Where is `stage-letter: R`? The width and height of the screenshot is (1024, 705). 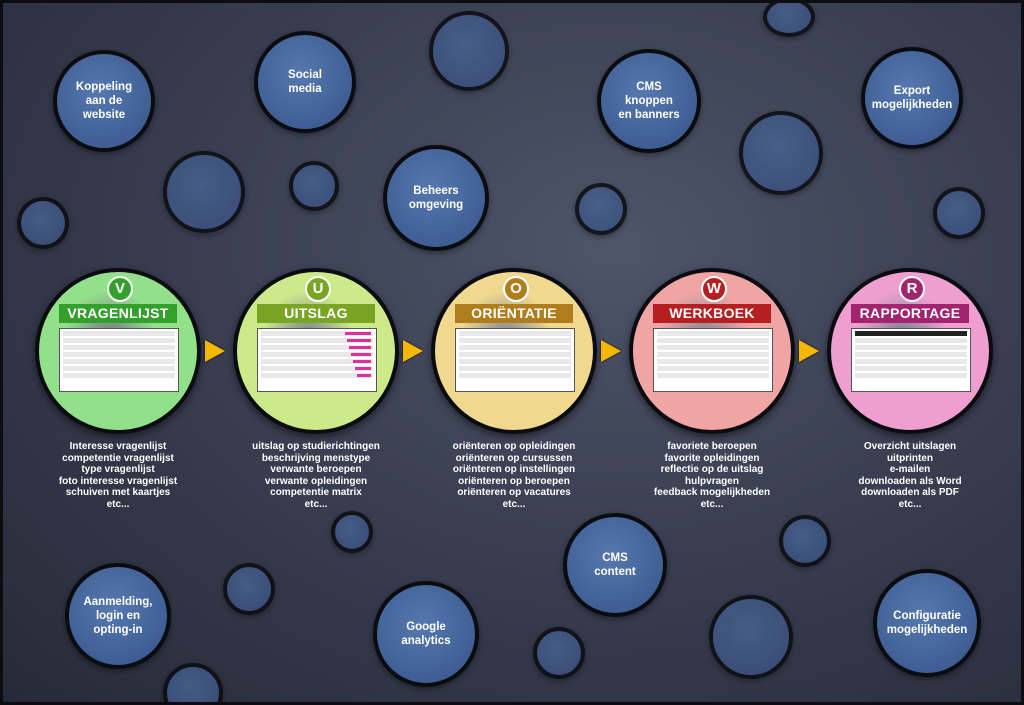 stage-letter: R is located at coordinates (912, 289).